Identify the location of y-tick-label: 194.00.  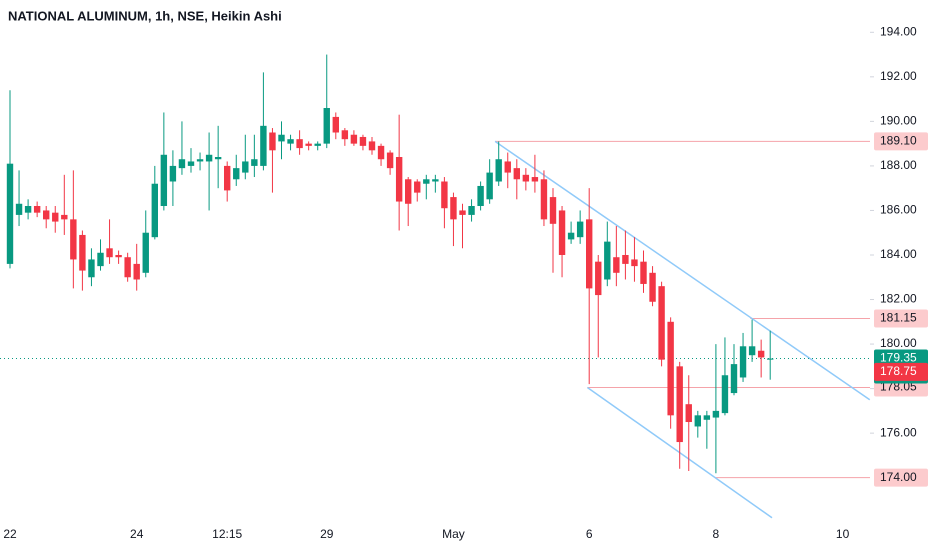
(898, 31).